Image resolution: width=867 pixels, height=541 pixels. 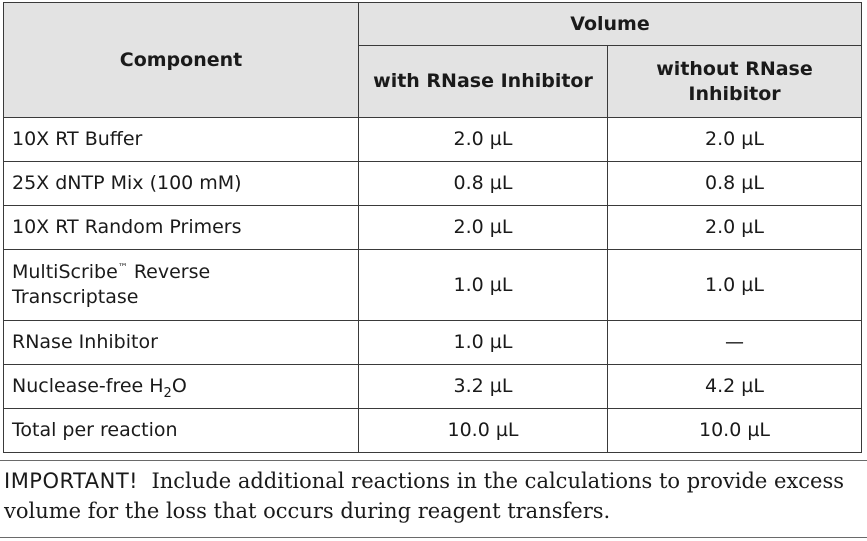 I want to click on component-cell: 10X RT Random Primers, so click(x=181, y=227).